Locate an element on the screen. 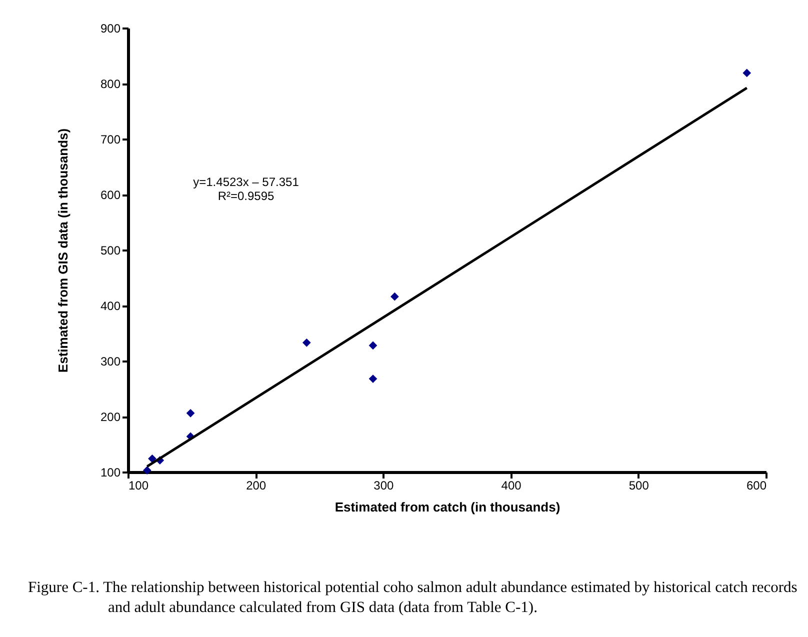  y-tick-label: 200 is located at coordinates (110, 417).